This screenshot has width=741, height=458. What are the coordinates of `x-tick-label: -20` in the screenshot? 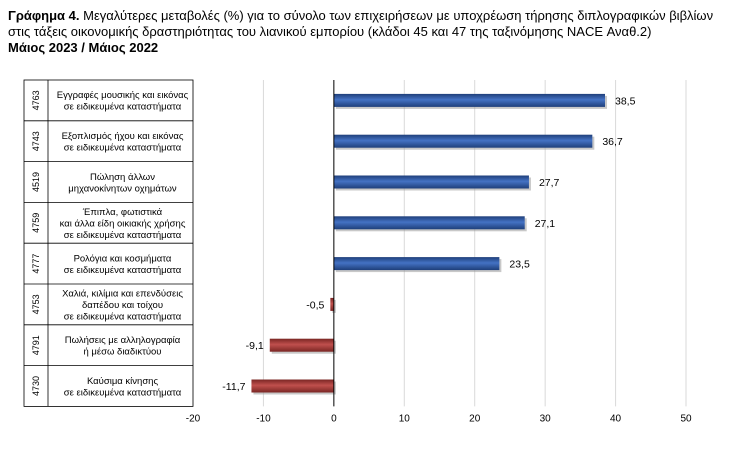 It's located at (193, 418).